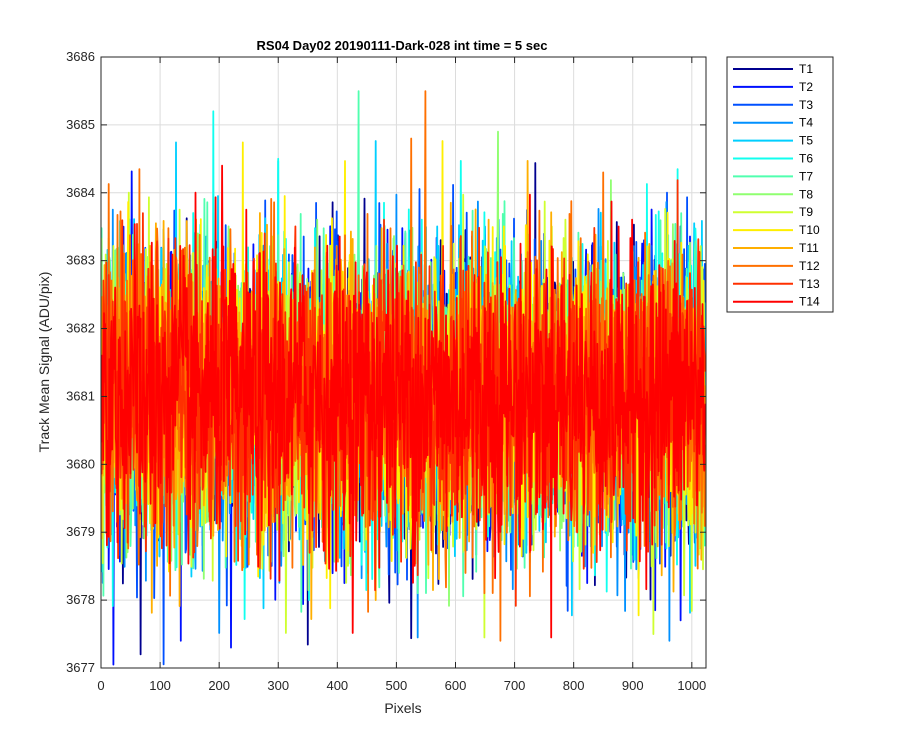  I want to click on legend-label-t12: T12, so click(809, 266).